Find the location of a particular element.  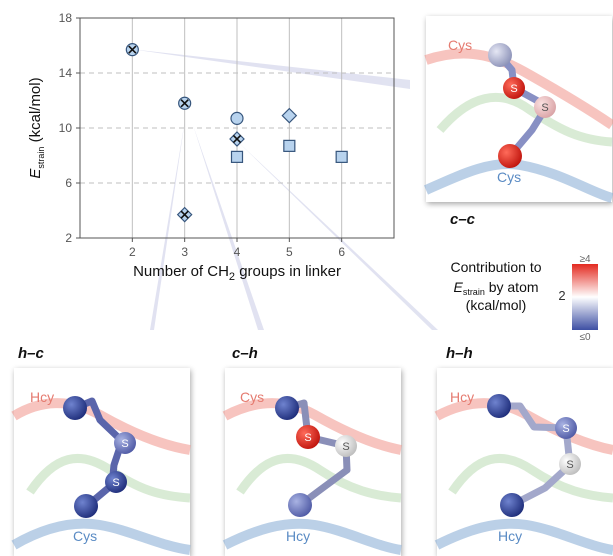

x-tick-label: 4 is located at coordinates (237, 252).